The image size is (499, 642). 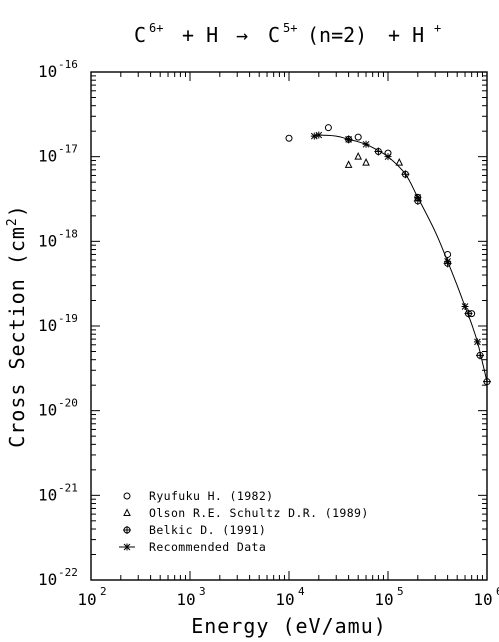 What do you see at coordinates (68, 233) in the screenshot?
I see `y-tick-label-exp: -18` at bounding box center [68, 233].